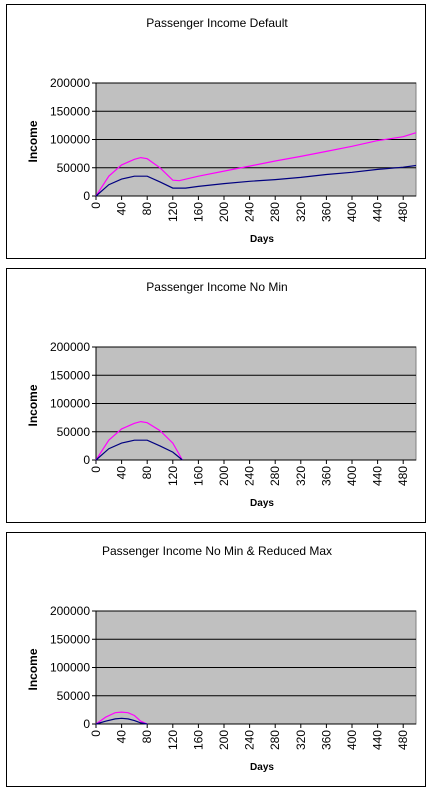 This screenshot has width=433, height=792. I want to click on chart-title: Passenger Income Default, so click(217, 23).